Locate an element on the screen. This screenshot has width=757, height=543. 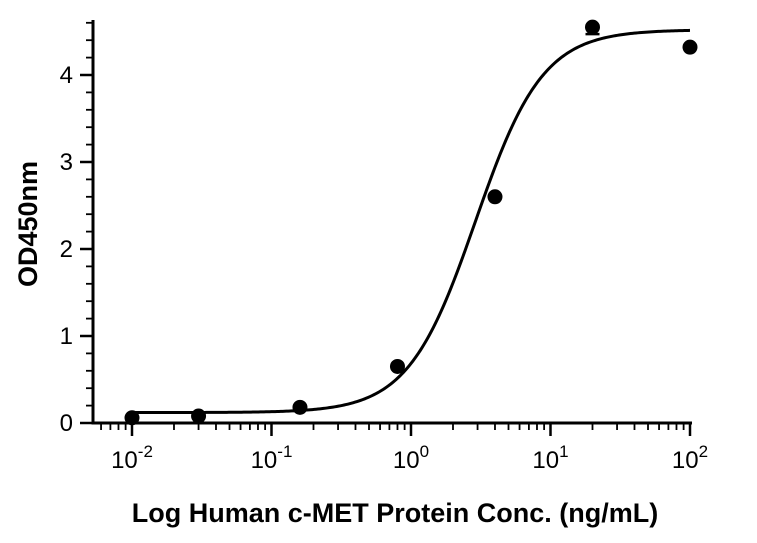
x-tick-label: 10⁻² is located at coordinates (132, 458).